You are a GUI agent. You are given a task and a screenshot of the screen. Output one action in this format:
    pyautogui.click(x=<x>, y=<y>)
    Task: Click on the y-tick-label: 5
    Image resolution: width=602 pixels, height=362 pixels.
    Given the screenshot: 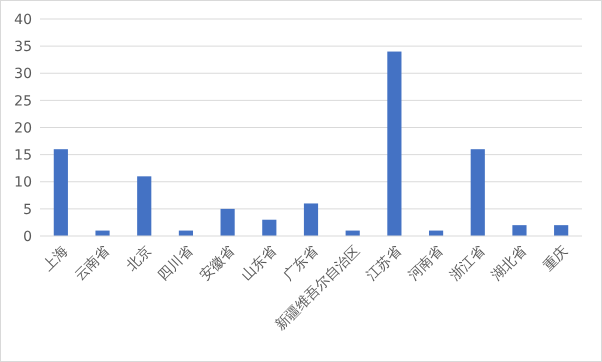 What is the action you would take?
    pyautogui.click(x=27, y=210)
    